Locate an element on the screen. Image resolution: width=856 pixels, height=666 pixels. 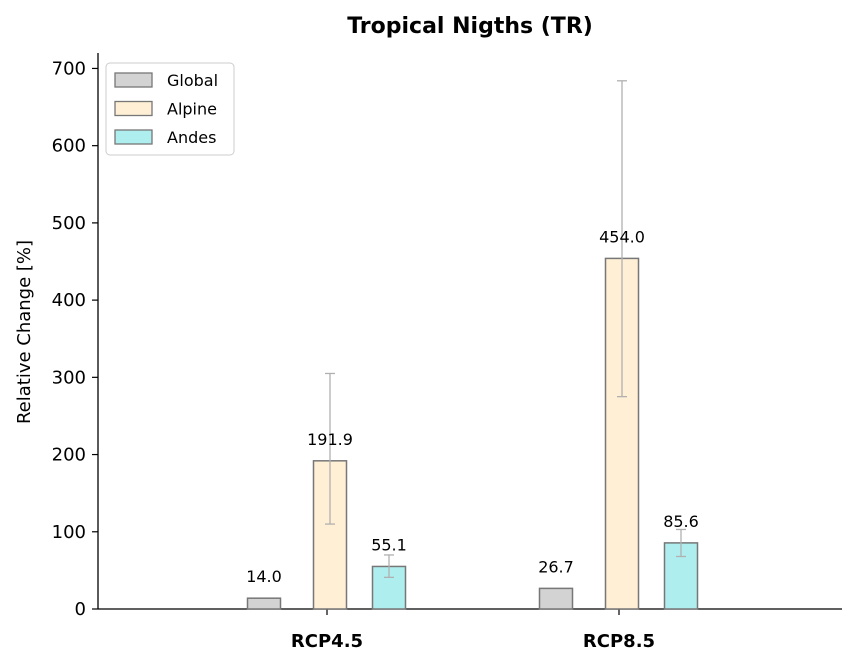
y-tick-label: 0 is located at coordinates (80, 609).